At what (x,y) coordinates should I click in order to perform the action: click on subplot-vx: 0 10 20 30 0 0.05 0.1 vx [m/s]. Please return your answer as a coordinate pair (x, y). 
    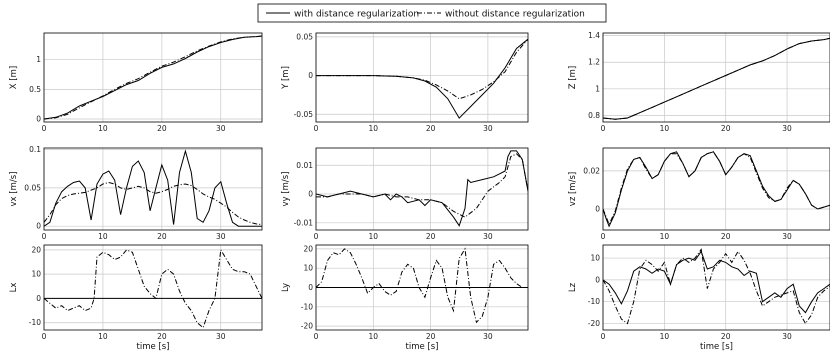
    Looking at the image, I should click on (136, 193).